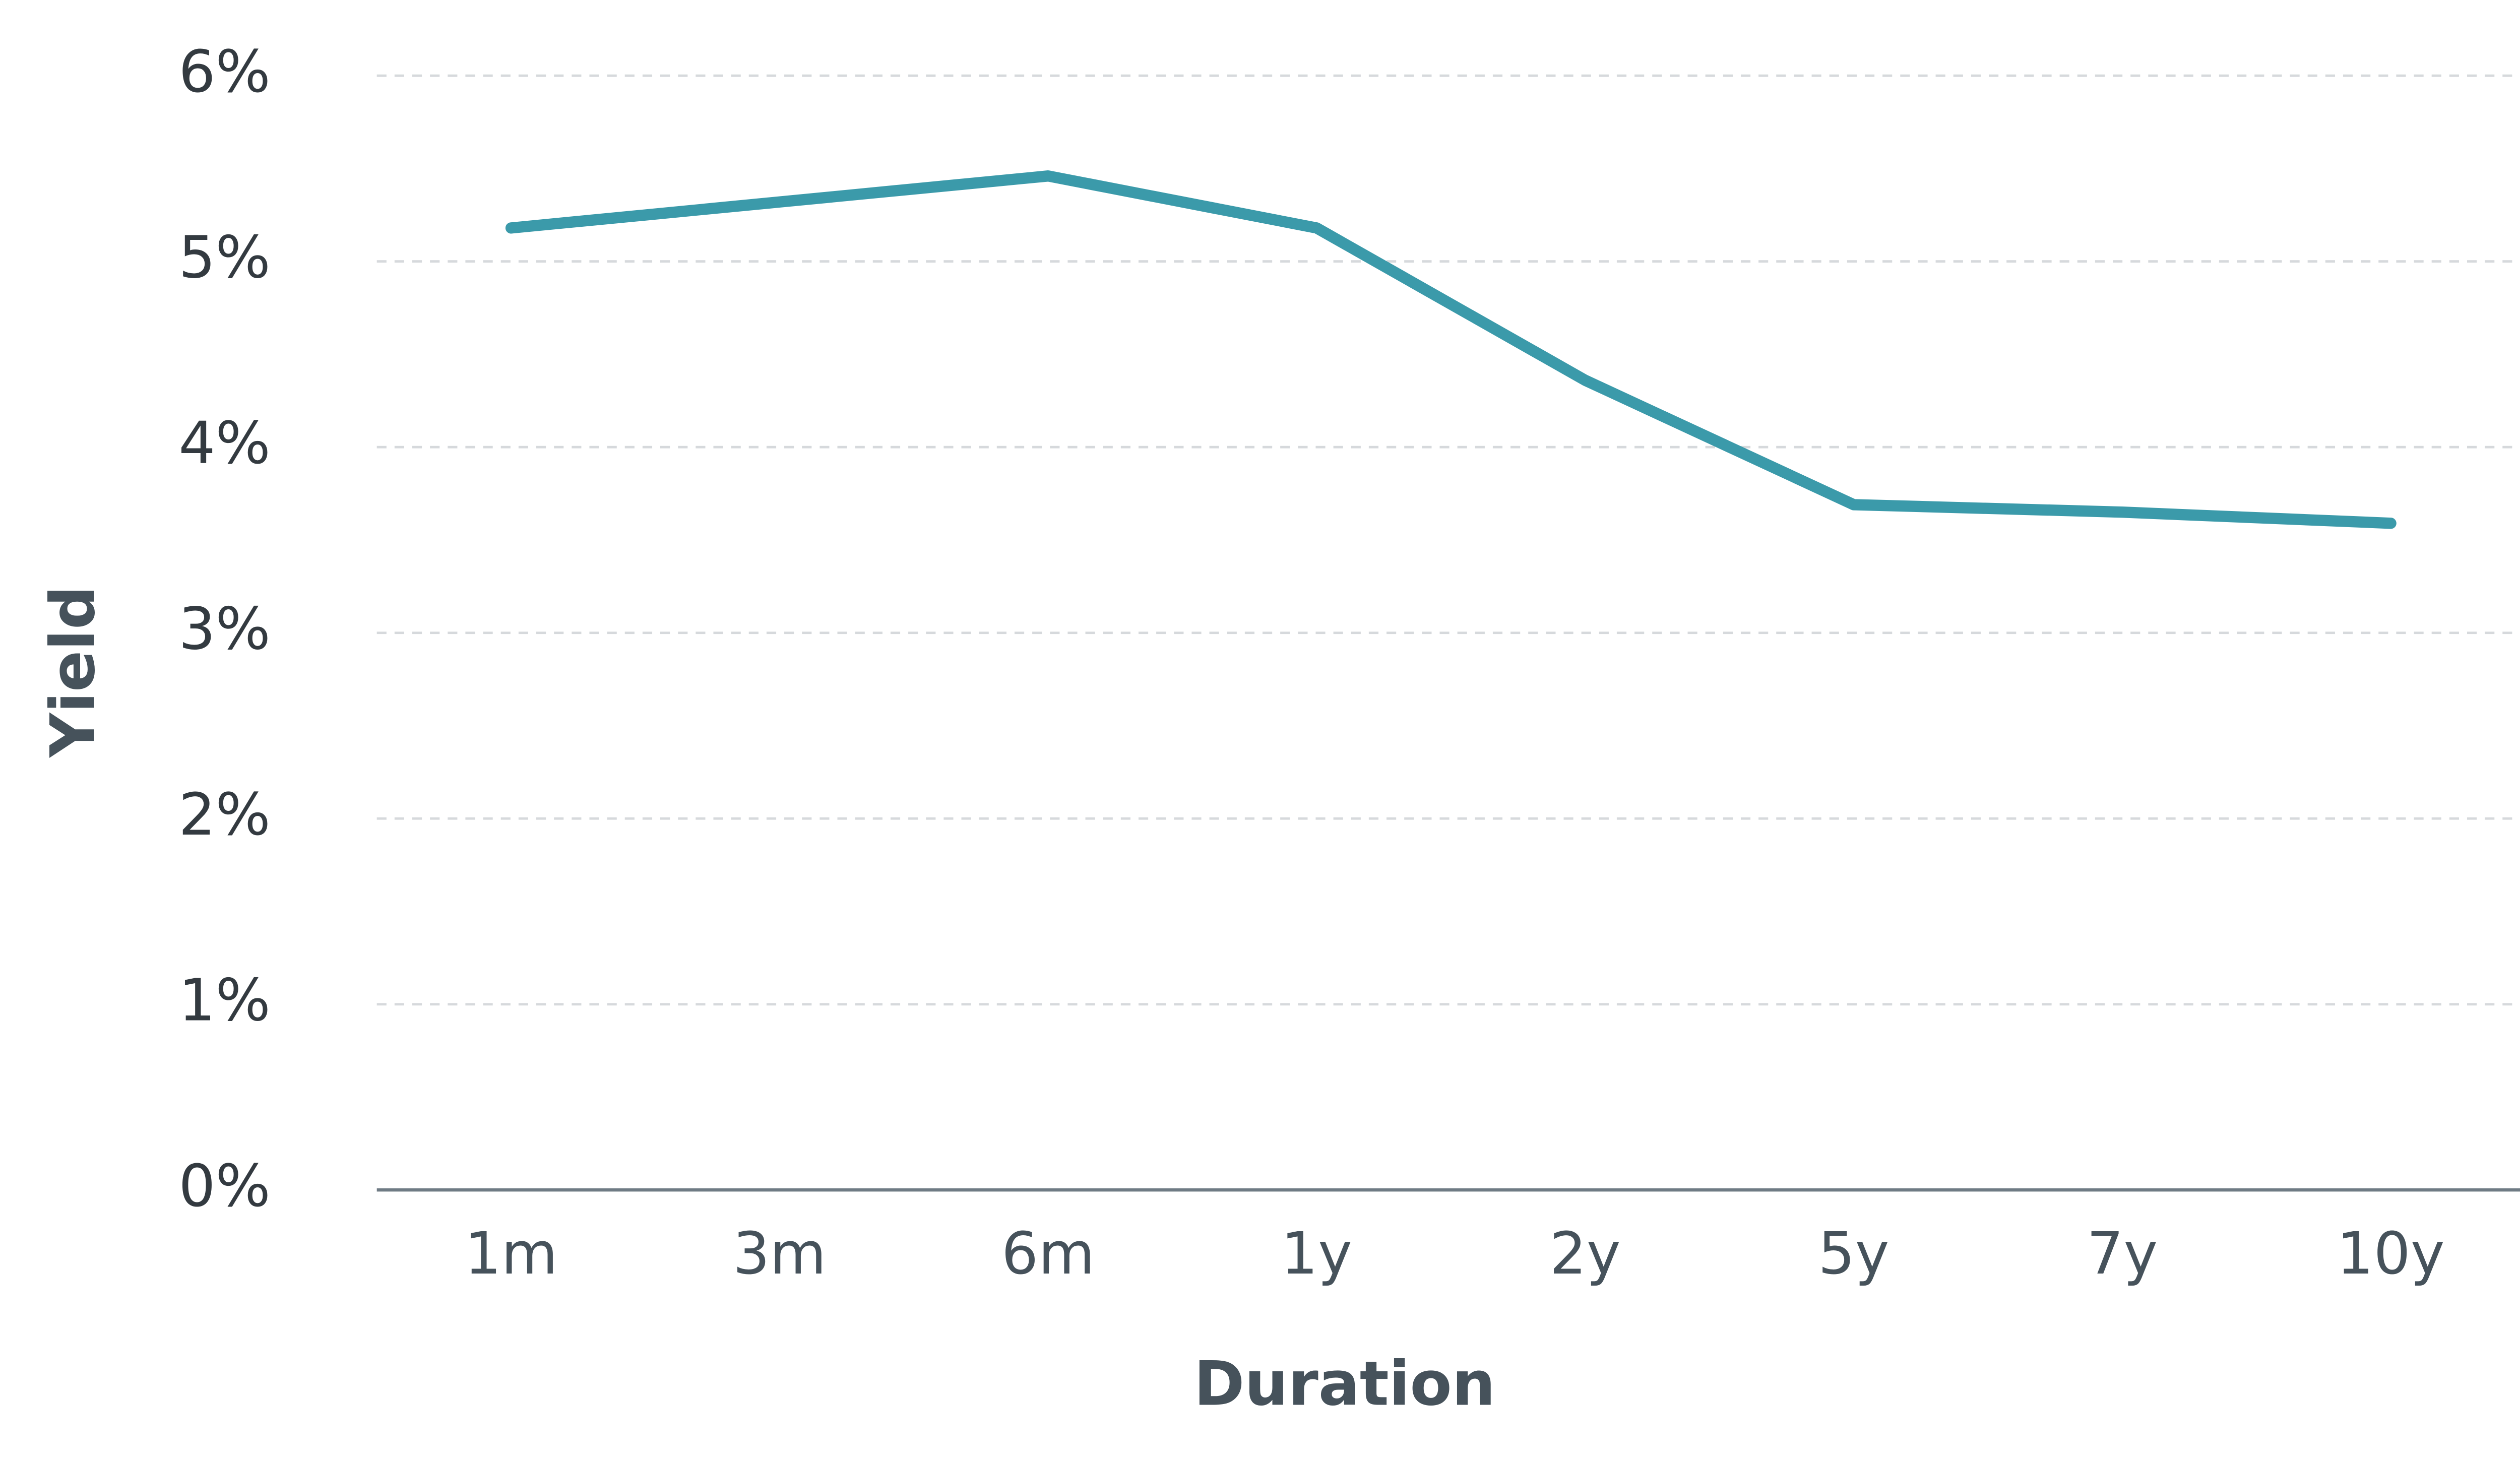  I want to click on x-tick-label: 6m, so click(1048, 1254).